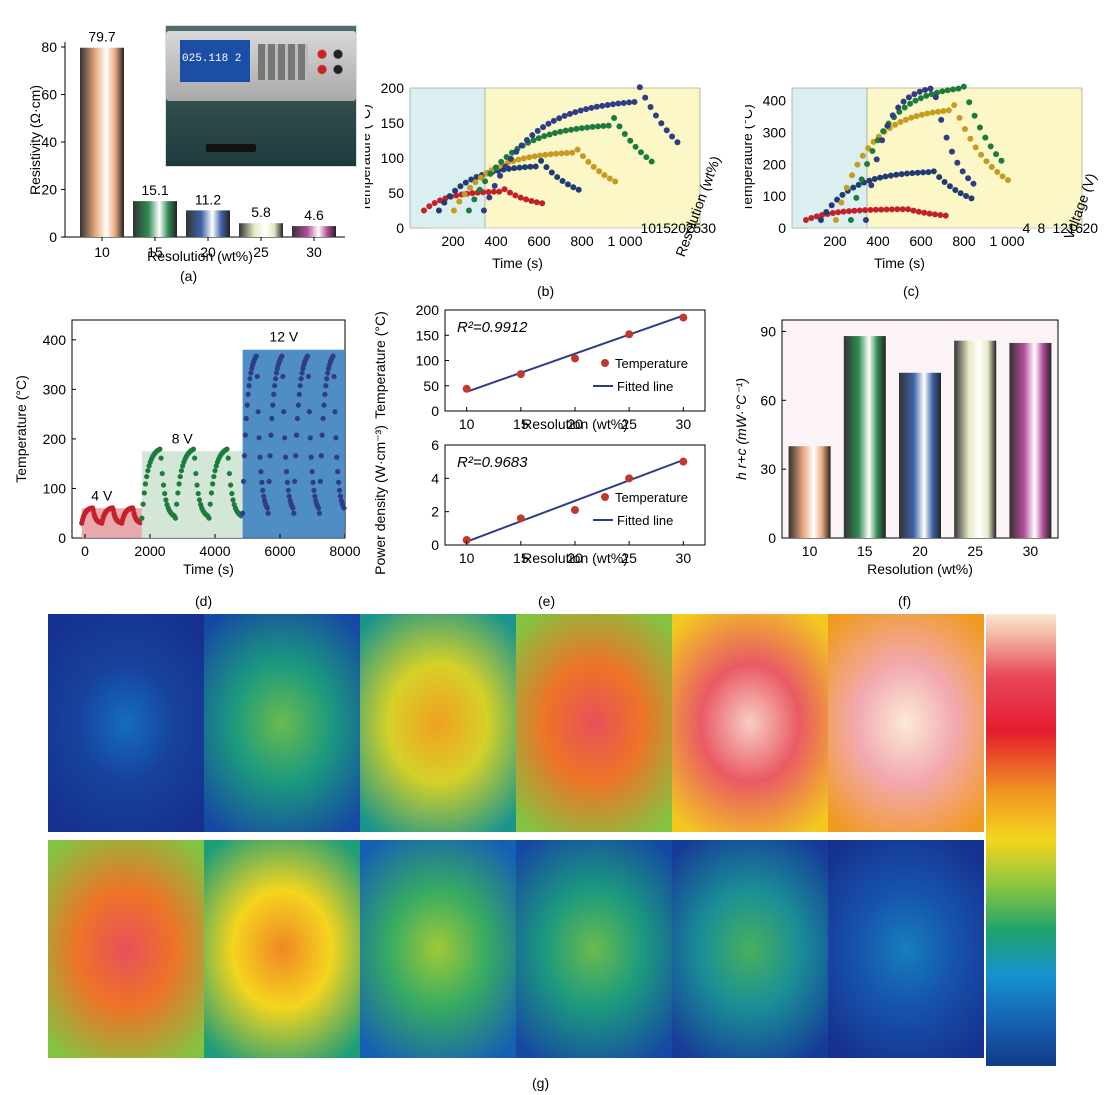  What do you see at coordinates (261, 252) in the screenshot?
I see `x-tick-label: 25` at bounding box center [261, 252].